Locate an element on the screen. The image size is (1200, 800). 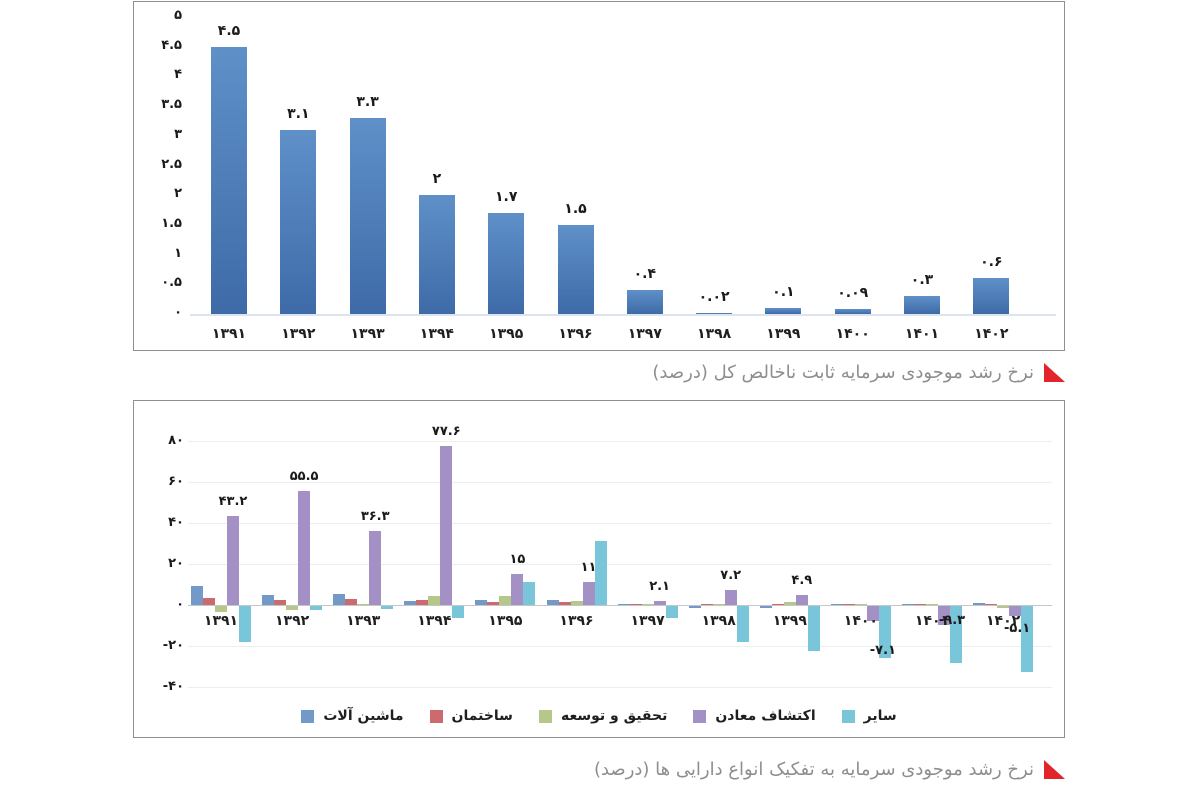
bar-value-label-1393: ۳.۳ is located at coordinates (367, 101).